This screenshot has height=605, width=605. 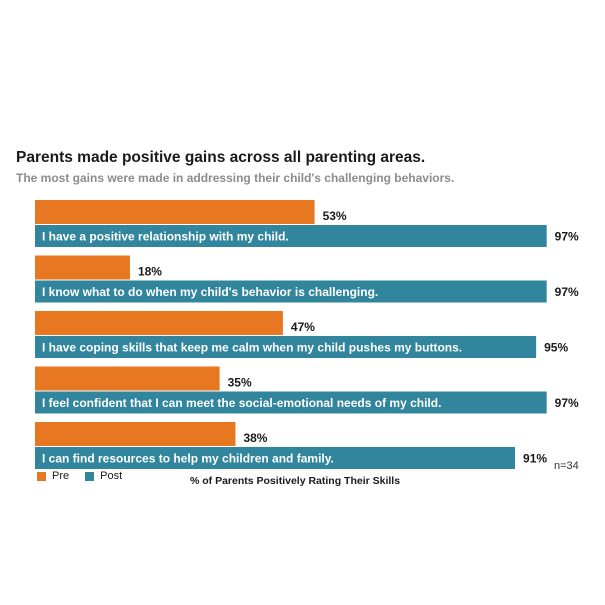 What do you see at coordinates (255, 438) in the screenshot?
I see `value-label-pre-4: 38%` at bounding box center [255, 438].